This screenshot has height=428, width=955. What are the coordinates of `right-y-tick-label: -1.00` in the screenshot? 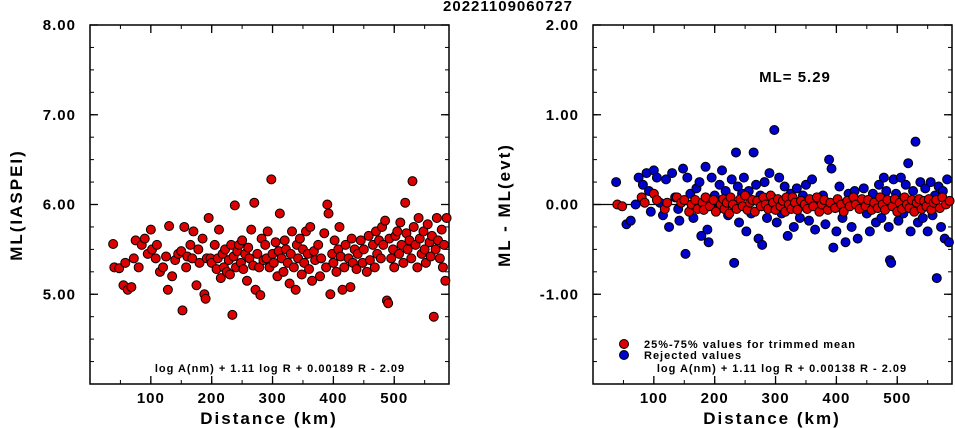 It's located at (559, 294).